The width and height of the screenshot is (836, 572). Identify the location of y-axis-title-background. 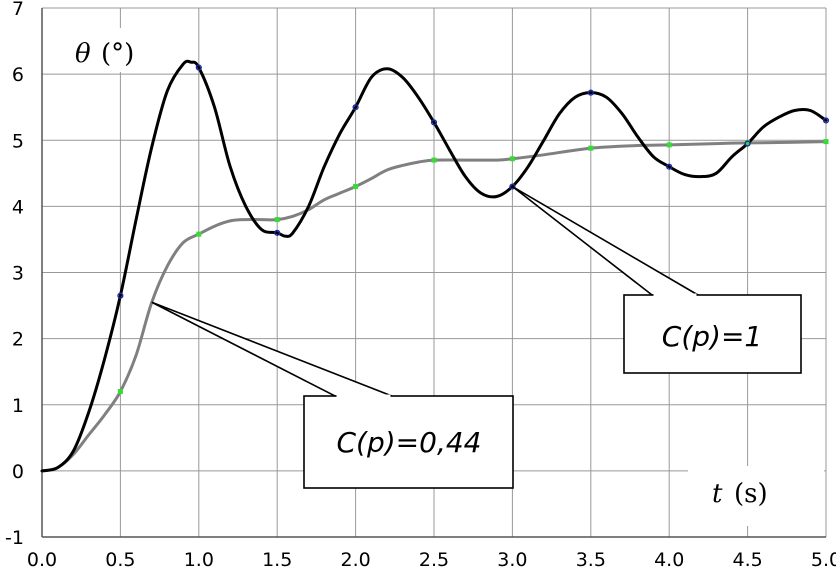
(116, 50).